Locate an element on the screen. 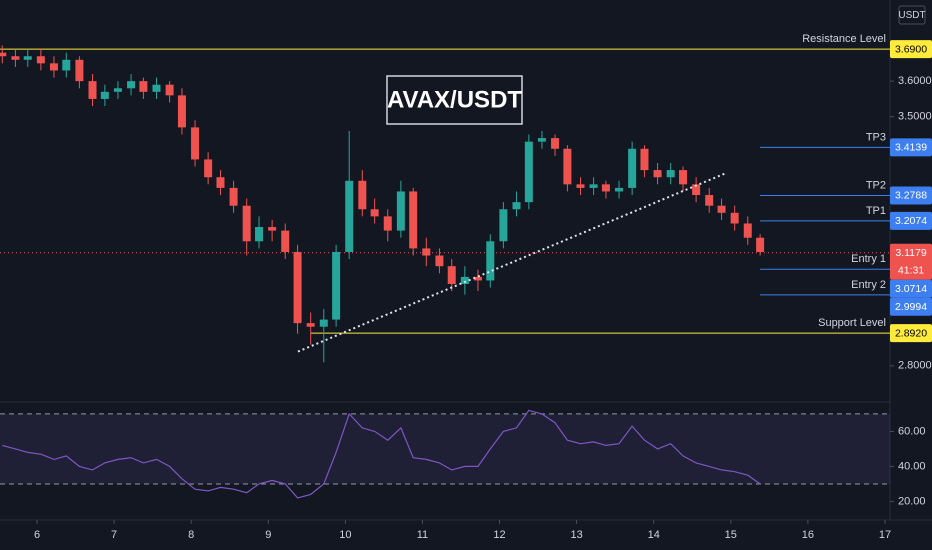 The width and height of the screenshot is (932, 550). price-label: 3.4139 is located at coordinates (911, 148).